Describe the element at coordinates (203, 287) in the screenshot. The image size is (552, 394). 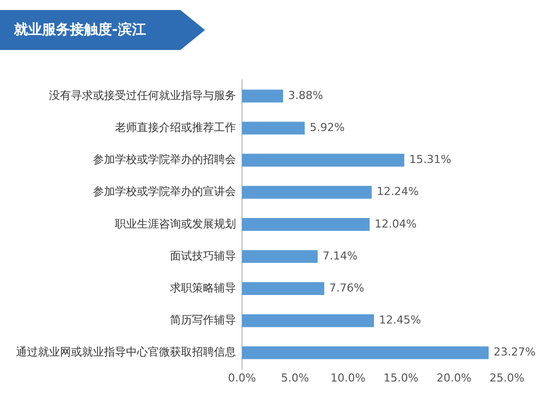
I see `y-tick-label: 求职策略辅导` at that location.